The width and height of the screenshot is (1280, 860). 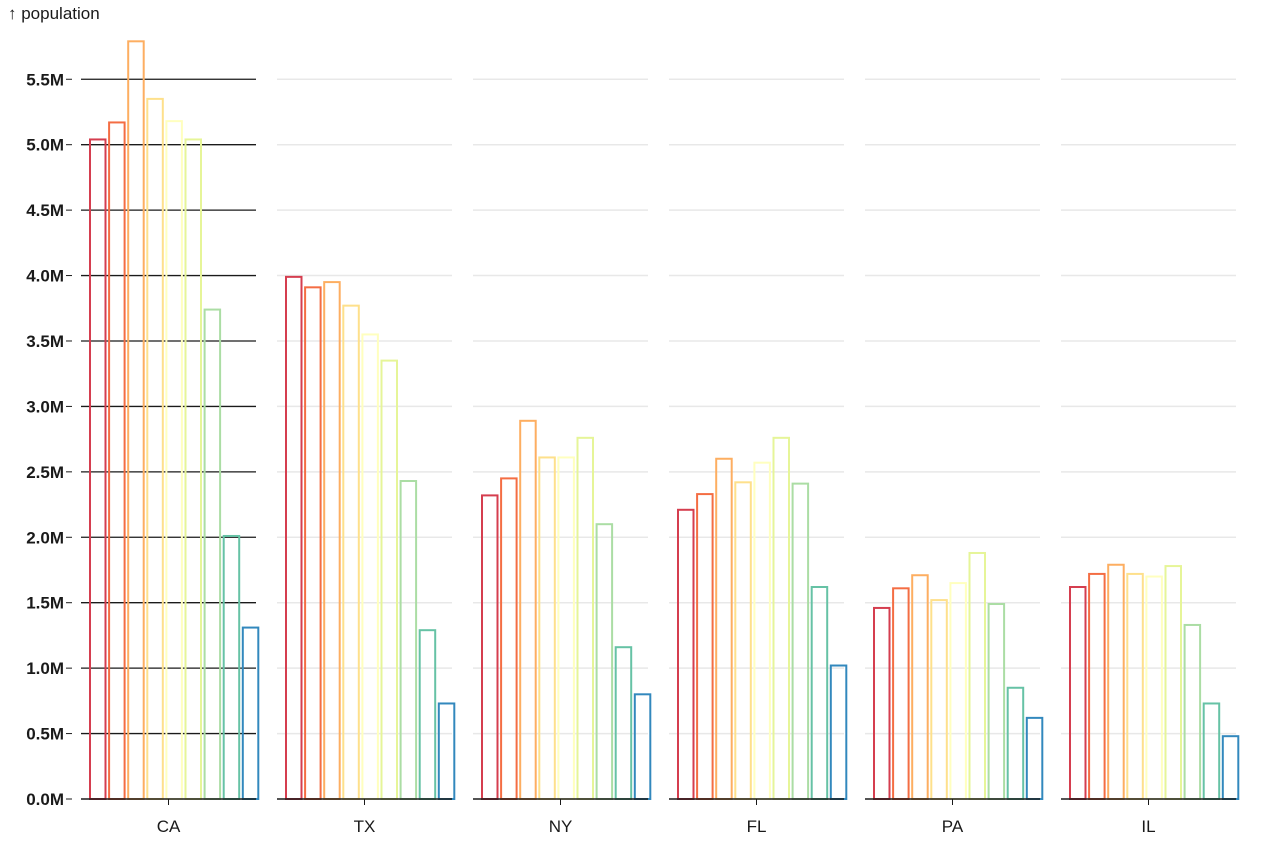 What do you see at coordinates (45, 734) in the screenshot?
I see `y-tick-label: 0.5M` at bounding box center [45, 734].